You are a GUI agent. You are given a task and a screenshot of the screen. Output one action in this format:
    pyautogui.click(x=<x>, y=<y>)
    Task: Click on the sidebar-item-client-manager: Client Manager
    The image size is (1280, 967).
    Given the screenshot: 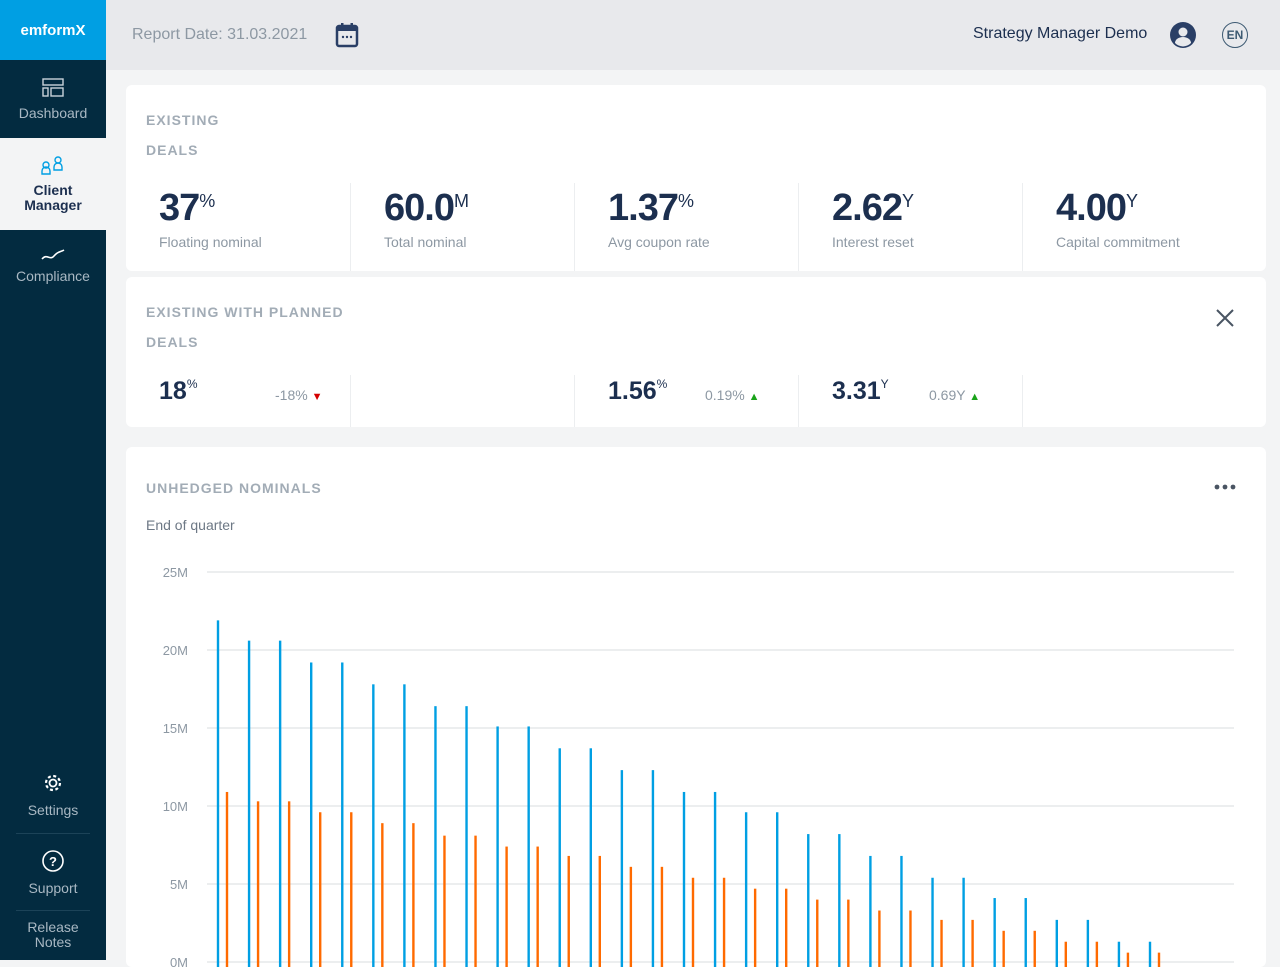 What is the action you would take?
    pyautogui.click(x=53, y=184)
    